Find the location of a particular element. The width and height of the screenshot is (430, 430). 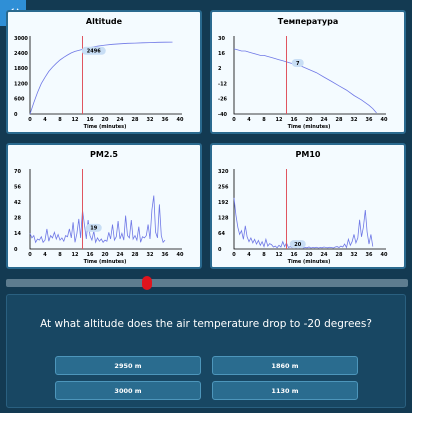

y-tick-label: 192 is located at coordinates (223, 203).